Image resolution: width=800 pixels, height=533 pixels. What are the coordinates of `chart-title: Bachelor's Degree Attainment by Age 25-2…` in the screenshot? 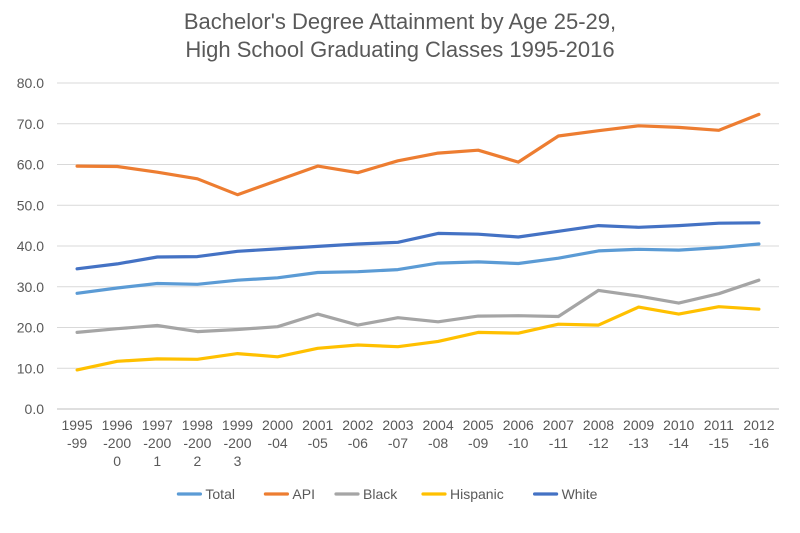 It's located at (400, 36).